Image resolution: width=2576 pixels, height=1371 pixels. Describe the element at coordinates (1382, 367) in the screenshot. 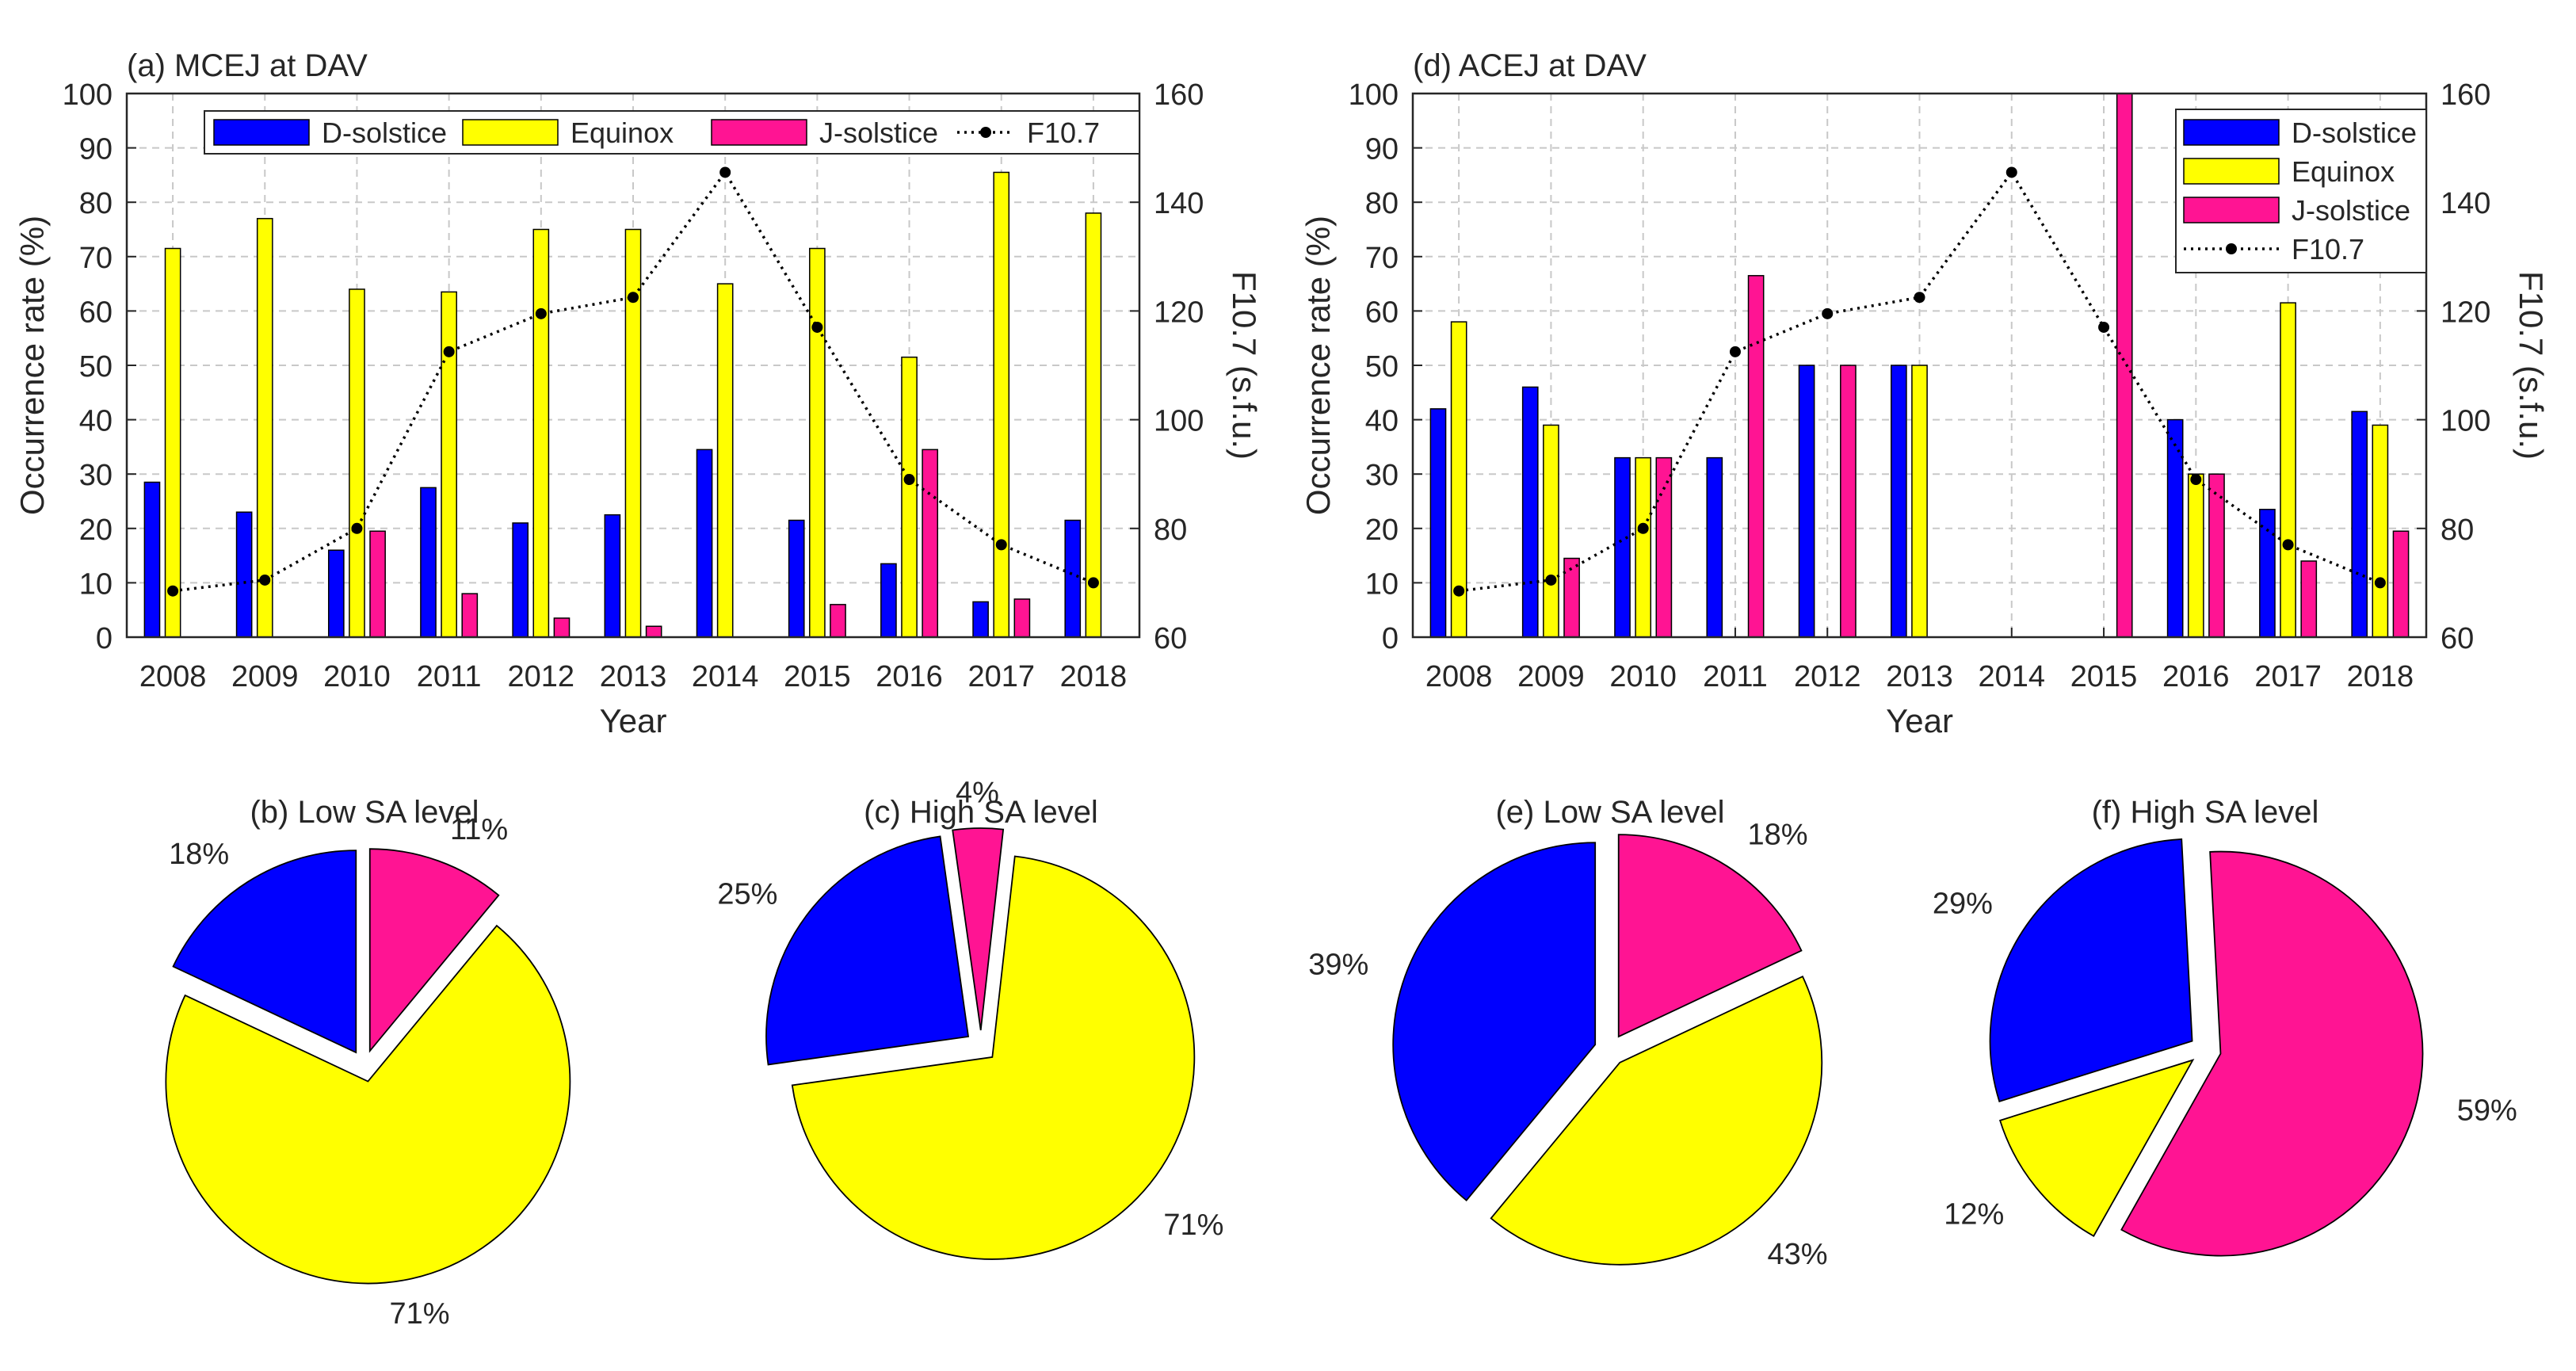

I see `y-tick-label: 50` at that location.